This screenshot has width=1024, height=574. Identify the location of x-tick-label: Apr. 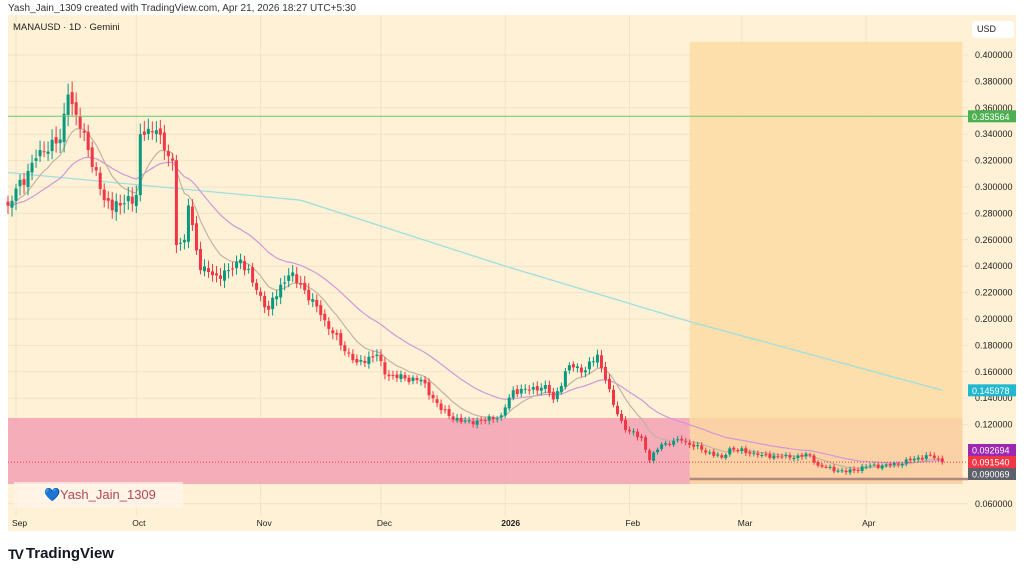
(868, 523).